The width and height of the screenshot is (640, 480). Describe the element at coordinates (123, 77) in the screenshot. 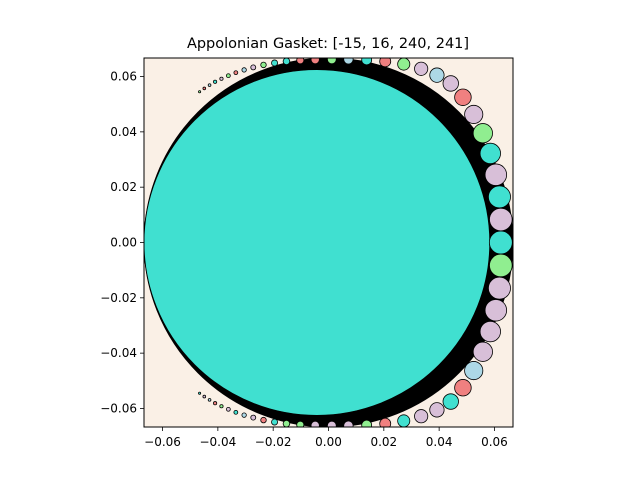

I see `y-tick-label: 0.06` at that location.